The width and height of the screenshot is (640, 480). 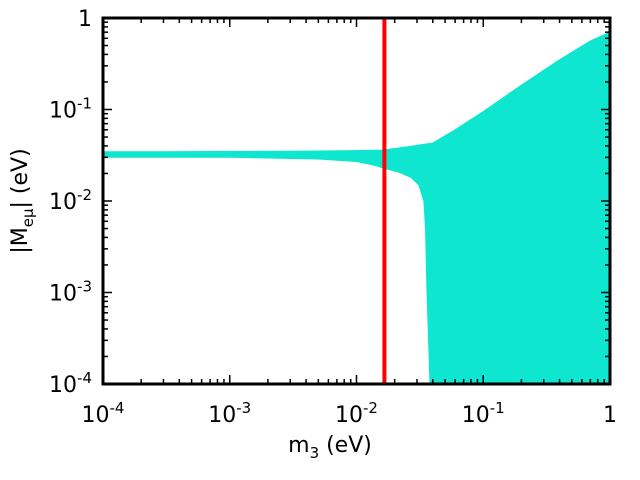 I want to click on y-tick-label: 10⁻³, so click(x=70, y=292).